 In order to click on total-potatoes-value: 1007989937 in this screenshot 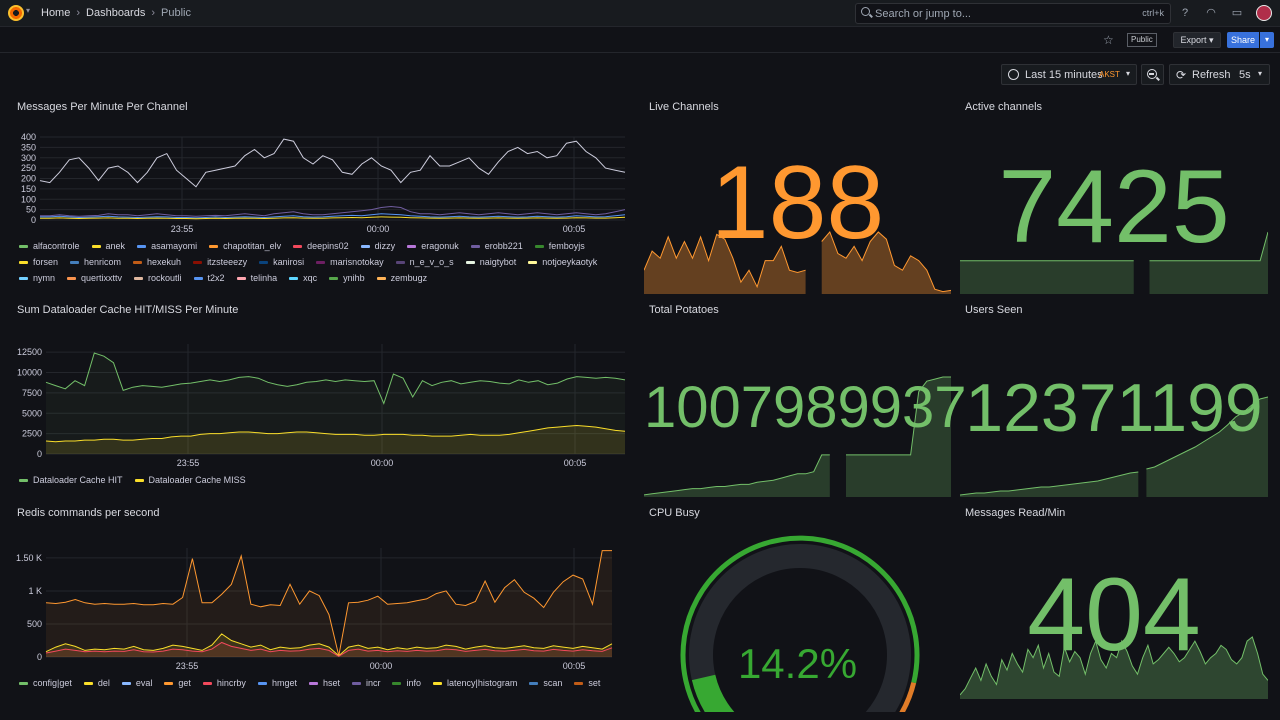, I will do `click(805, 407)`.